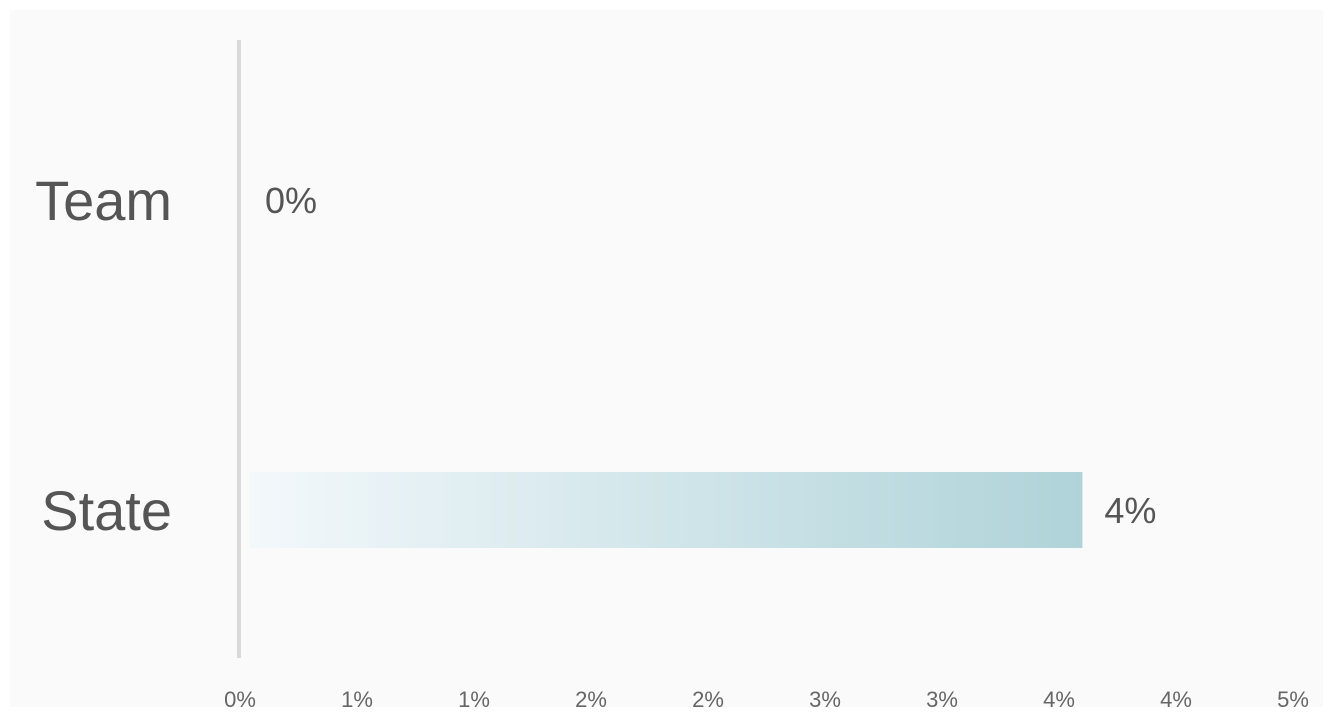  I want to click on x-axis-ticks: 0% 1% 1% 2% 2% 3% 3% 4% 4% 5%, so click(766, 699).